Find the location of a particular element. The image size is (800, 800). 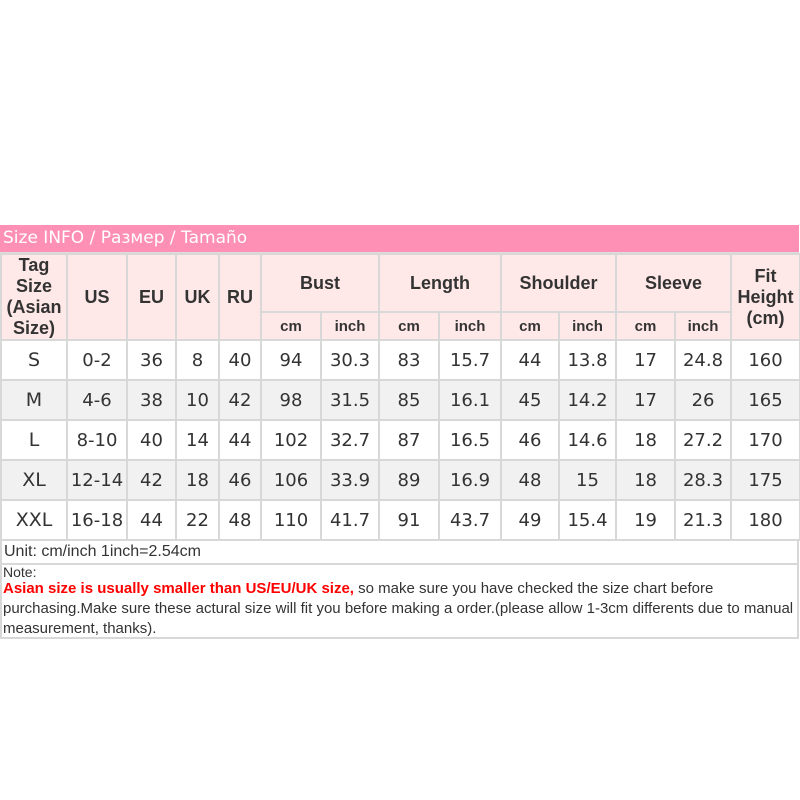

table-cell: 83 is located at coordinates (409, 360).